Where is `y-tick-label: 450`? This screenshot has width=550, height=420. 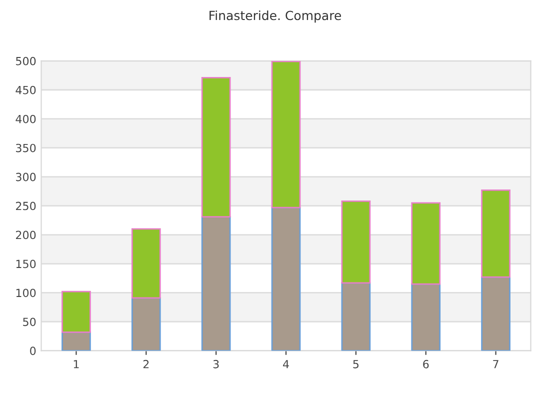
y-tick-label: 450 is located at coordinates (26, 90).